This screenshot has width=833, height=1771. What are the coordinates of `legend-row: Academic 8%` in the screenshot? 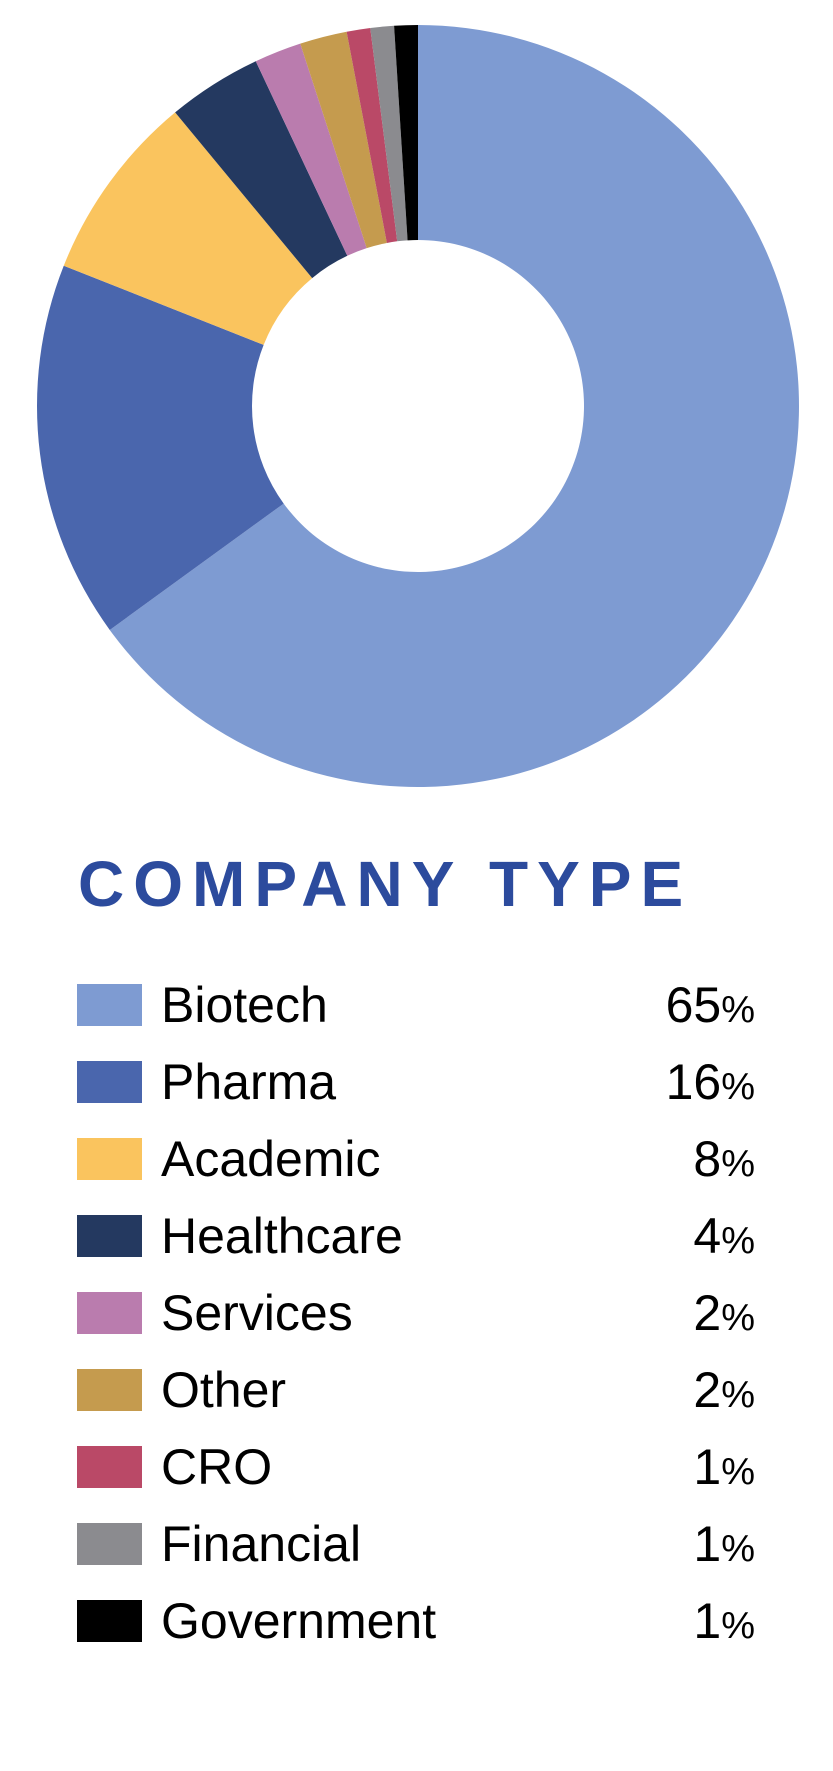 It's located at (416, 1158).